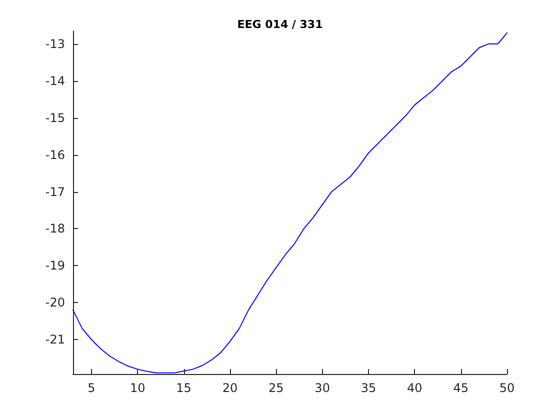 The image size is (560, 420). I want to click on x-tick-label: 10, so click(138, 388).